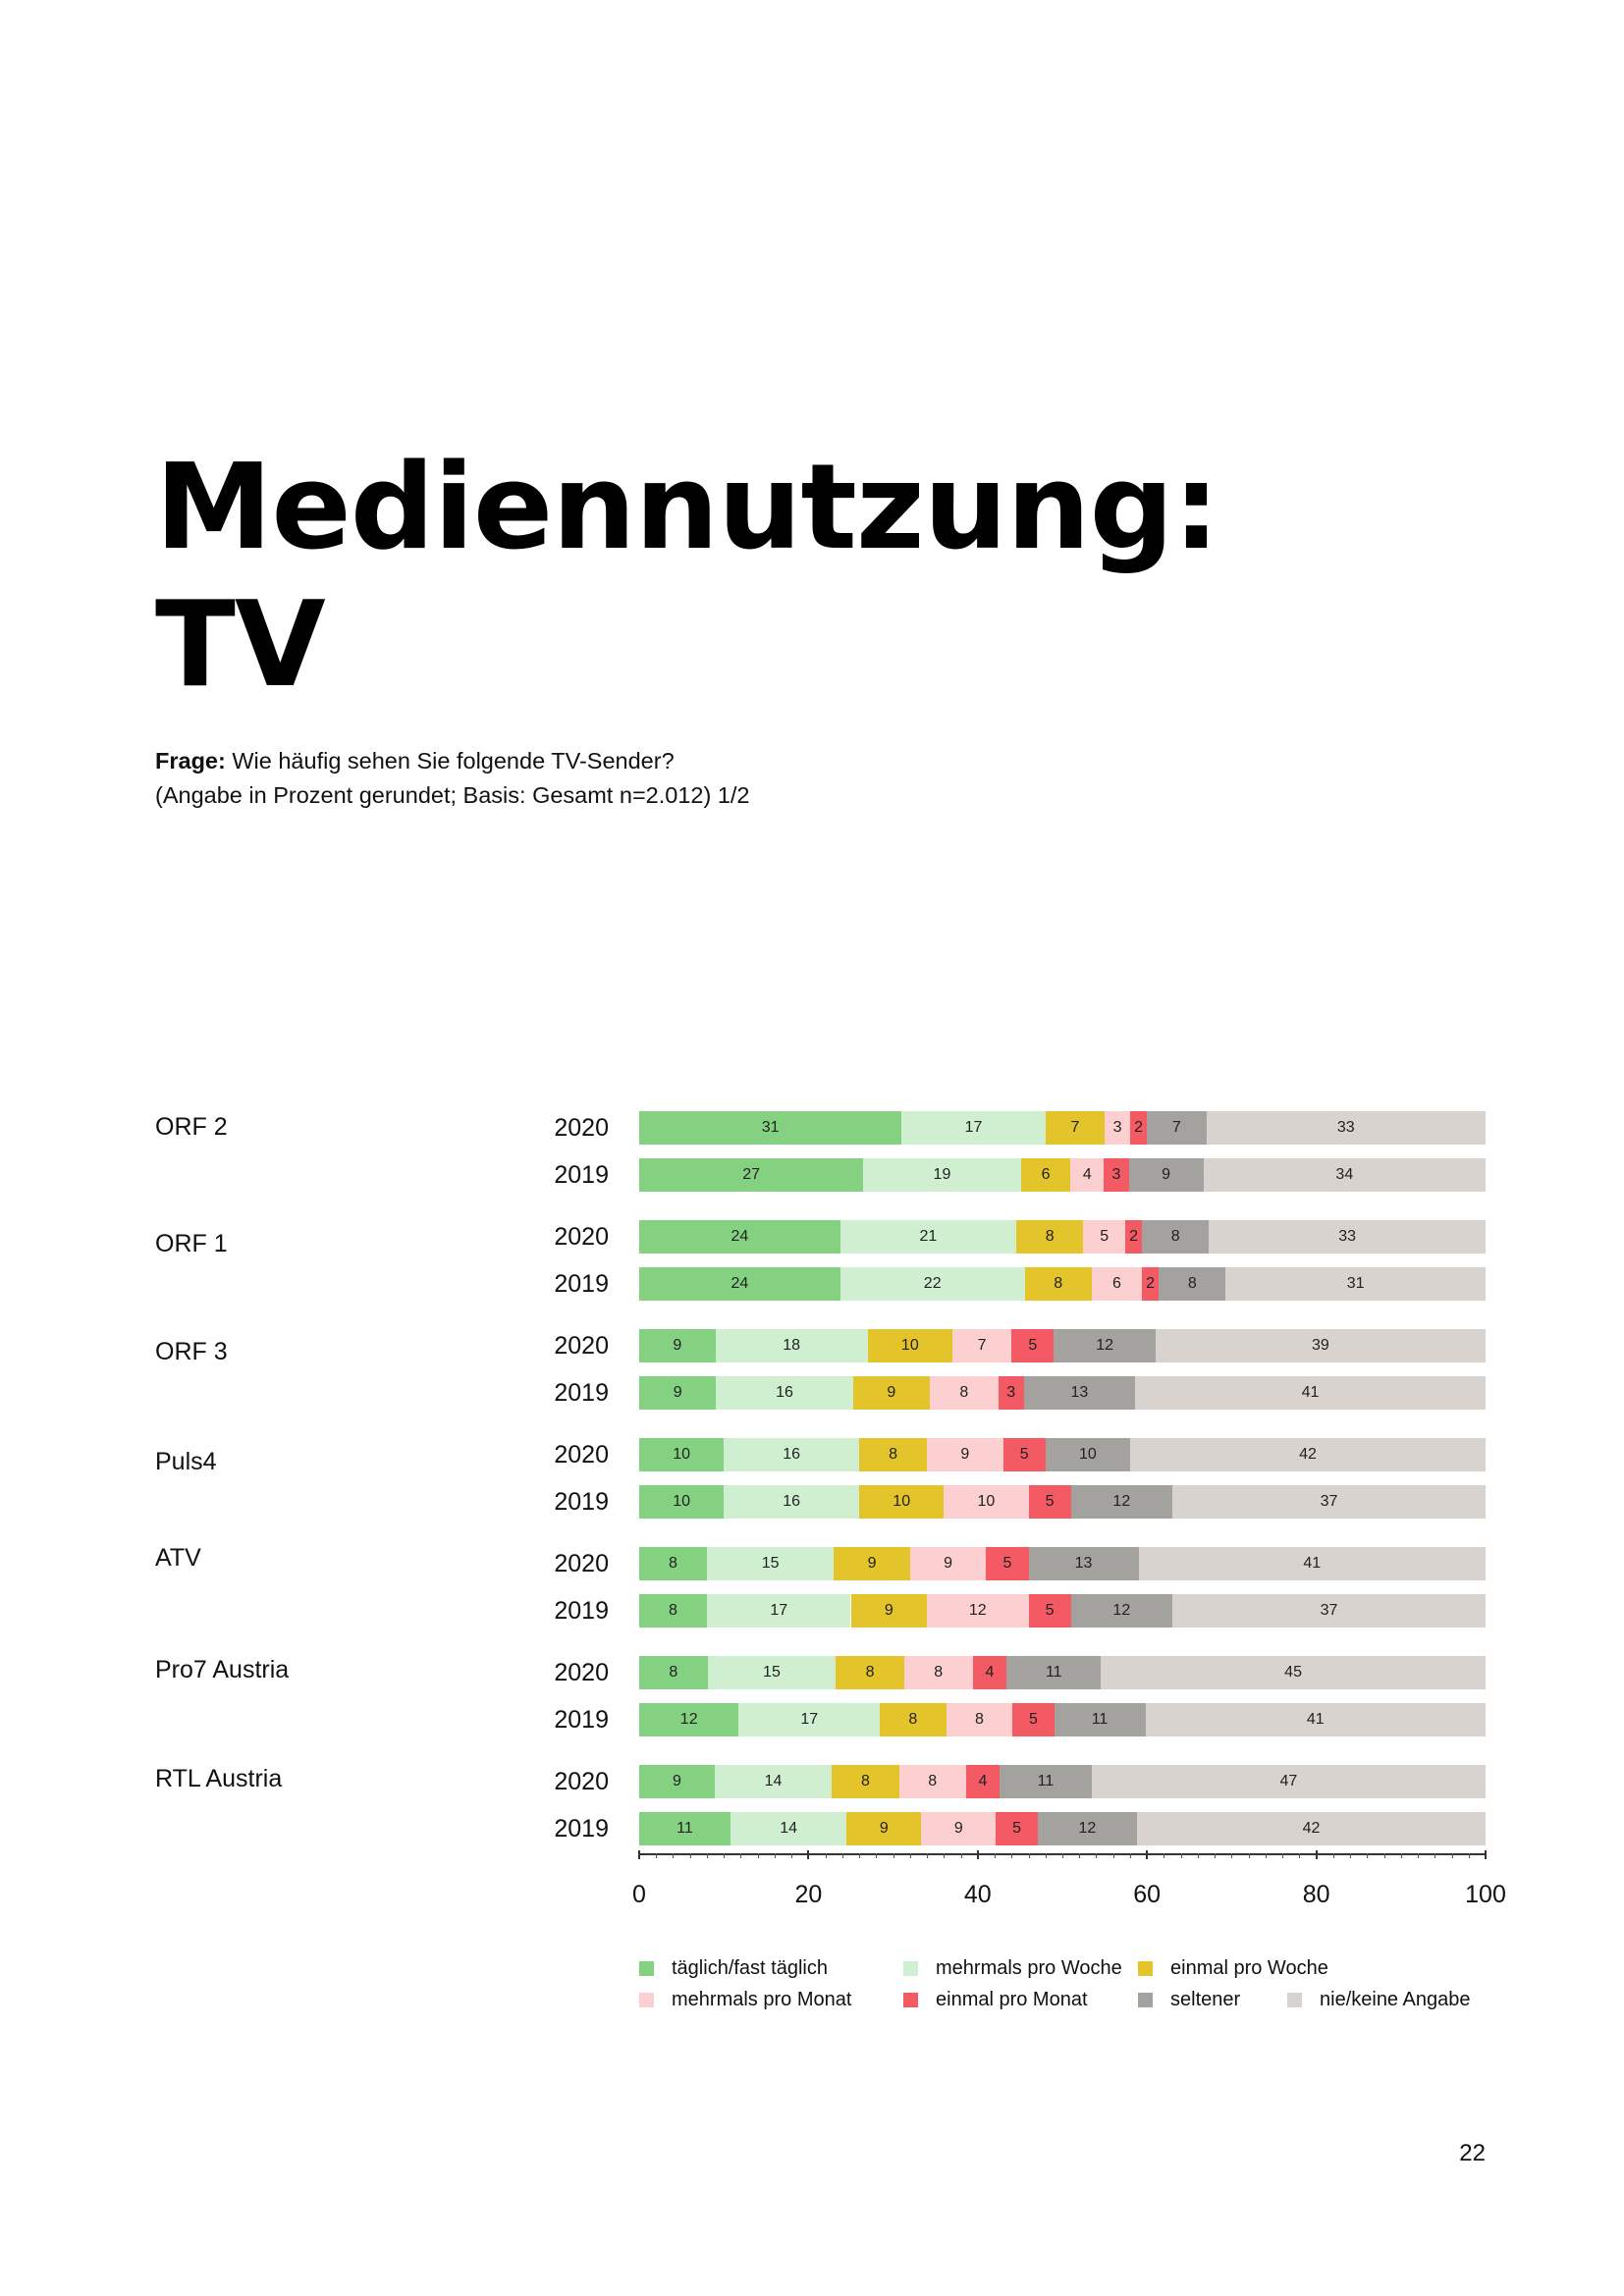 Image resolution: width=1624 pixels, height=2296 pixels. I want to click on stacked-bar: 10 16 8 9 5 10 42, so click(1062, 1454).